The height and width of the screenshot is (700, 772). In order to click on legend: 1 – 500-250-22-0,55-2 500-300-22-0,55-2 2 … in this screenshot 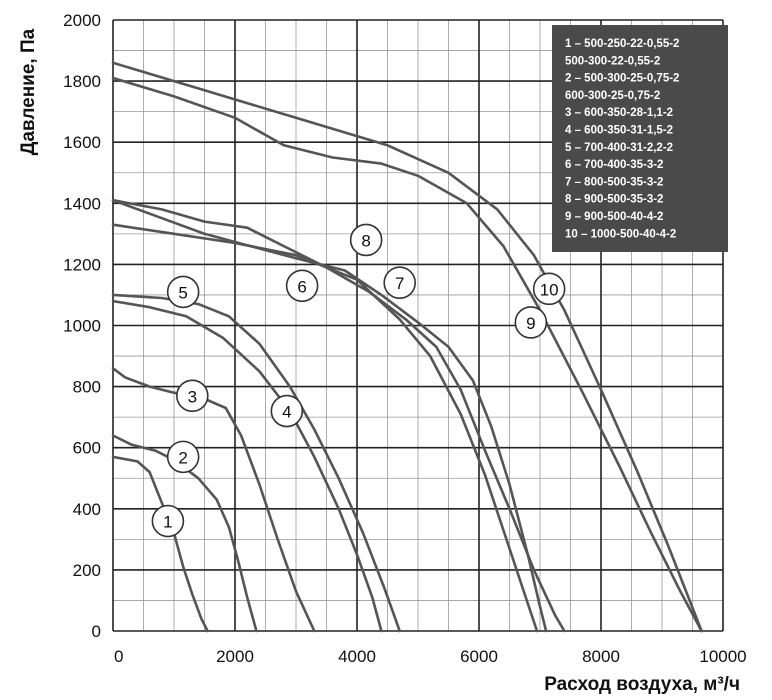, I will do `click(640, 138)`.